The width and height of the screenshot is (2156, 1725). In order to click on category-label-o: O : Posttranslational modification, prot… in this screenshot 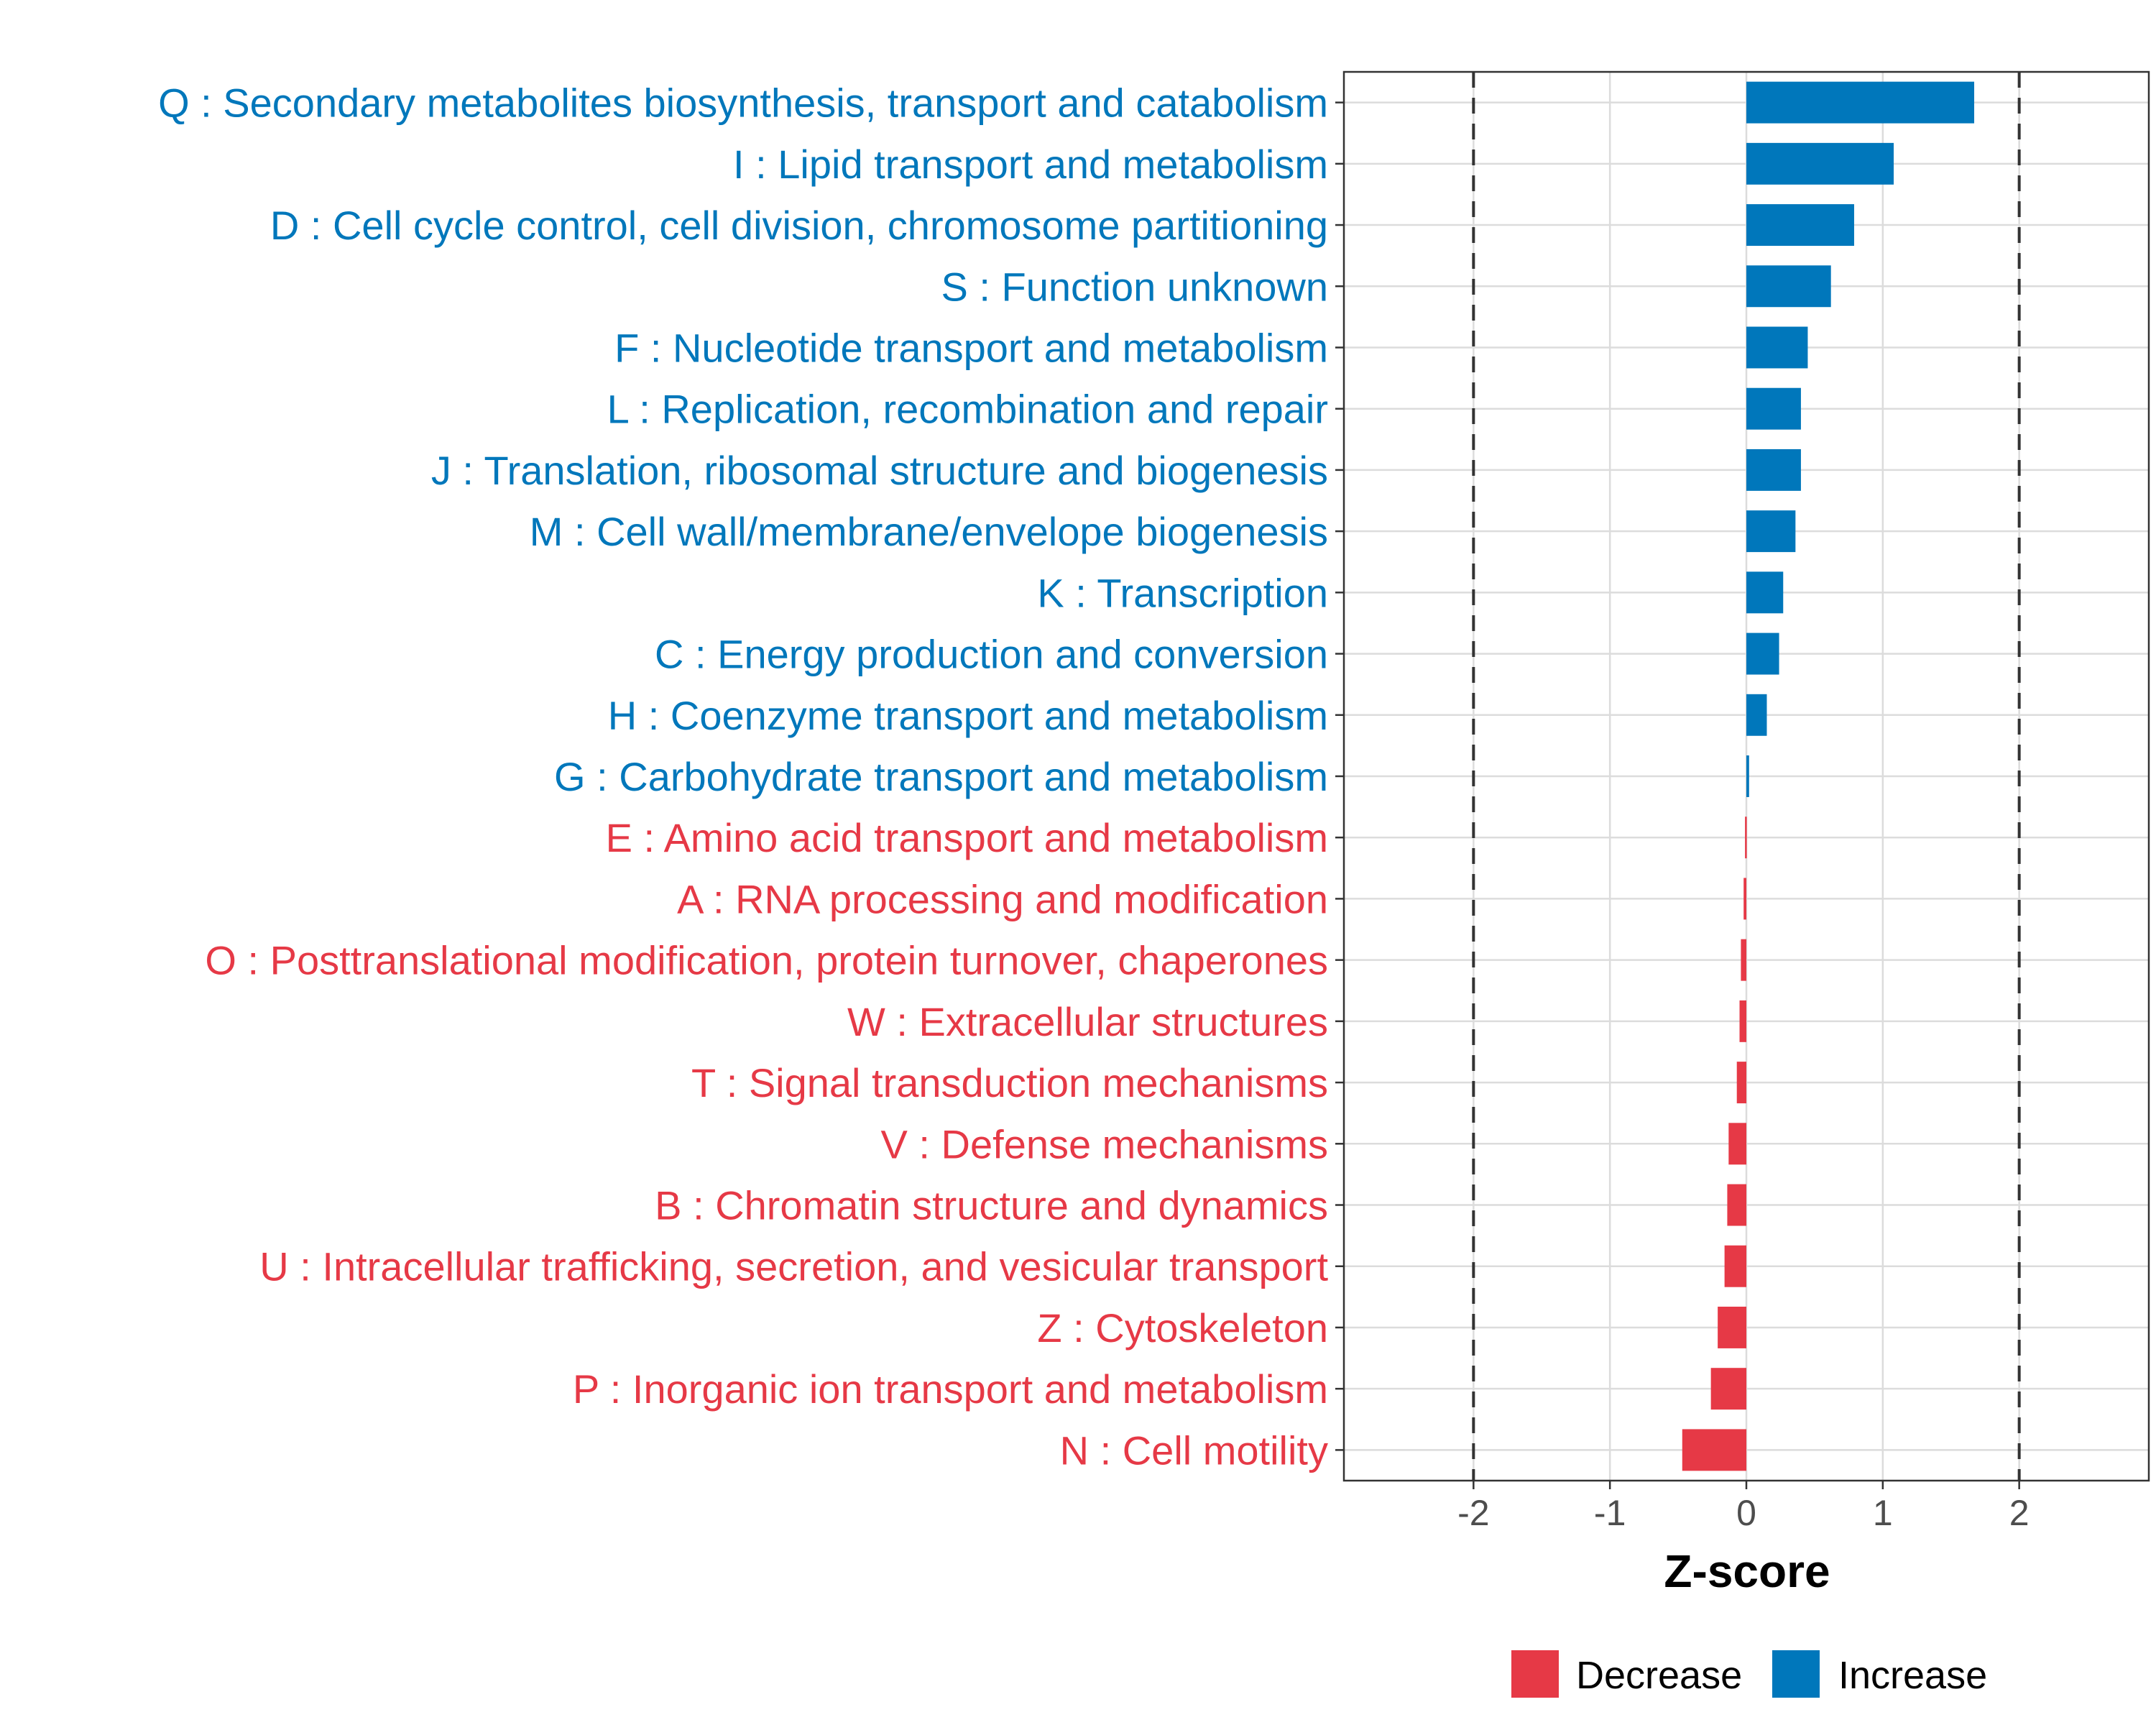, I will do `click(767, 960)`.